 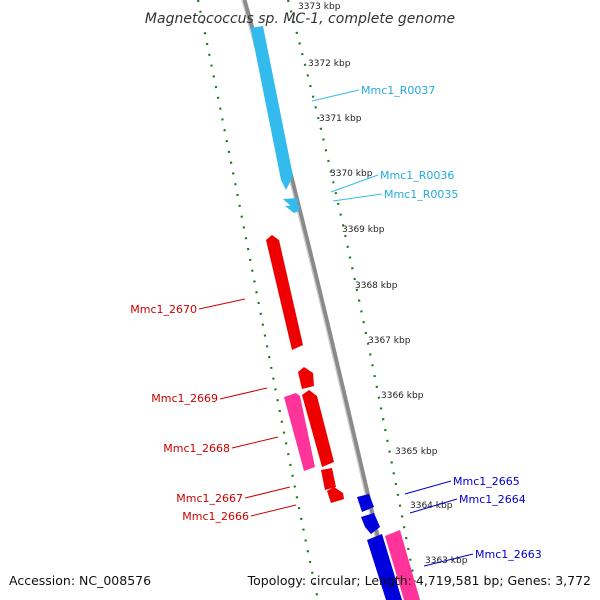 I want to click on feature-label: Mmc1_2667, so click(x=209, y=498).